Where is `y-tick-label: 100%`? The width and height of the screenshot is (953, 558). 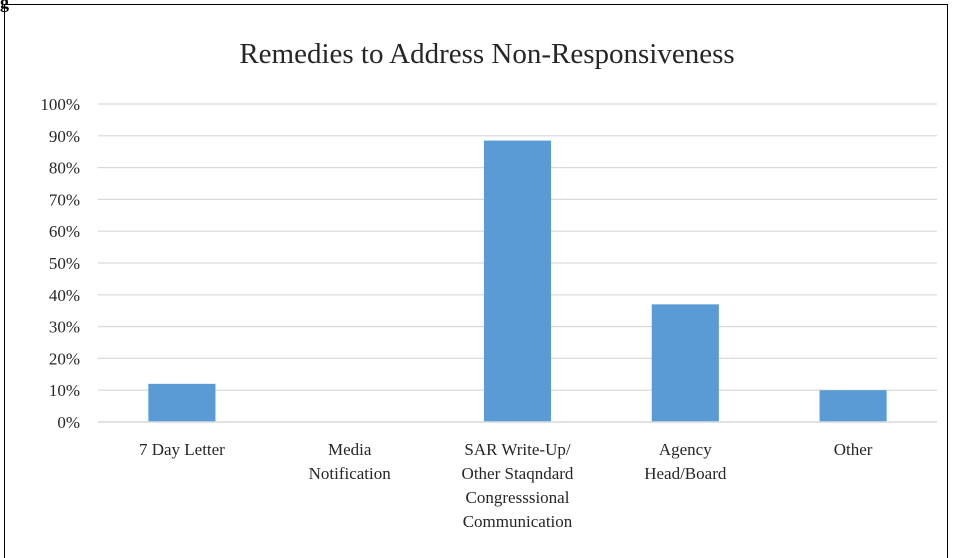
y-tick-label: 100% is located at coordinates (60, 104).